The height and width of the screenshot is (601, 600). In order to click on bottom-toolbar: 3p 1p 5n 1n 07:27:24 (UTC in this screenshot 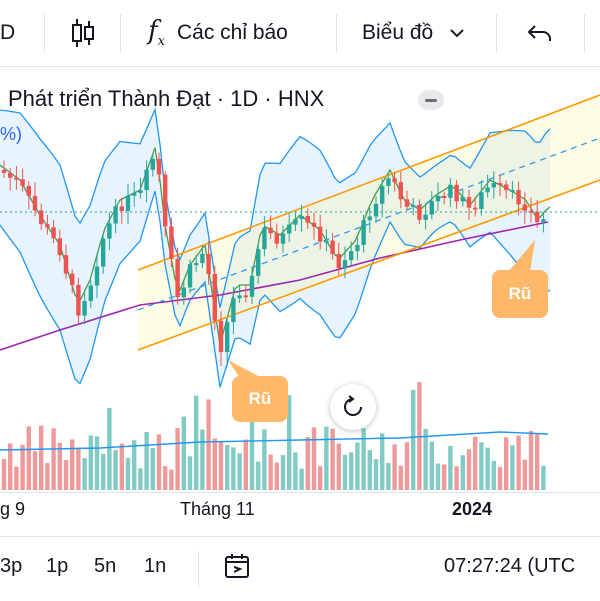, I will do `click(300, 568)`.